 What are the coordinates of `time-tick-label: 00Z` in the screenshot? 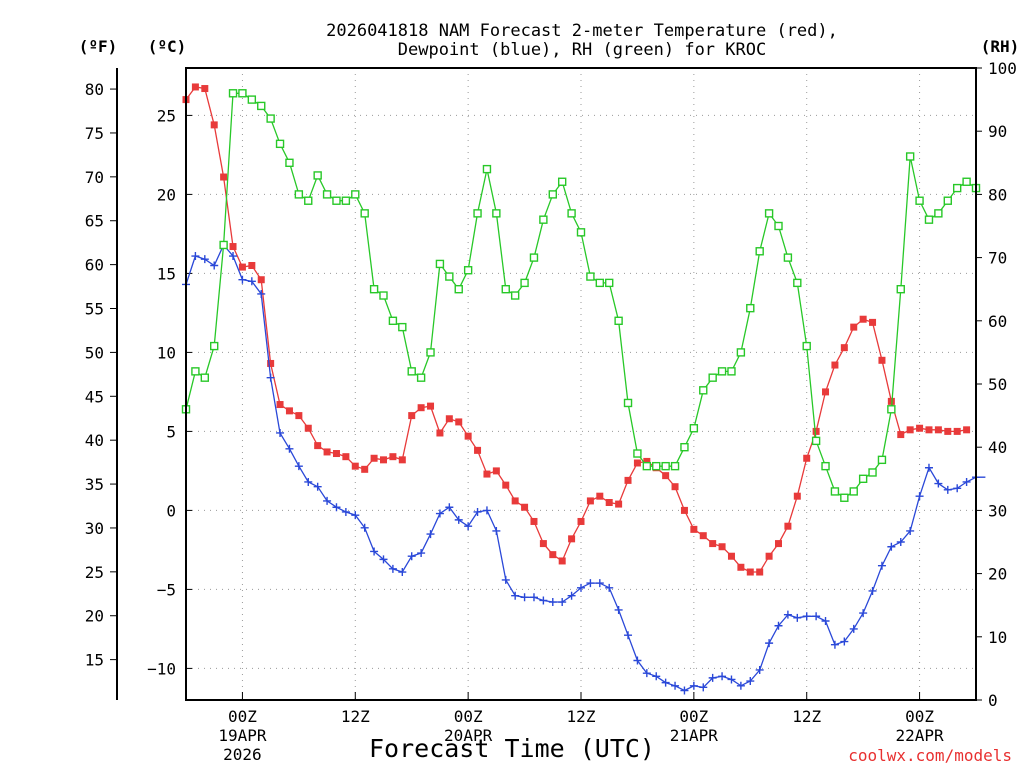 It's located at (242, 716).